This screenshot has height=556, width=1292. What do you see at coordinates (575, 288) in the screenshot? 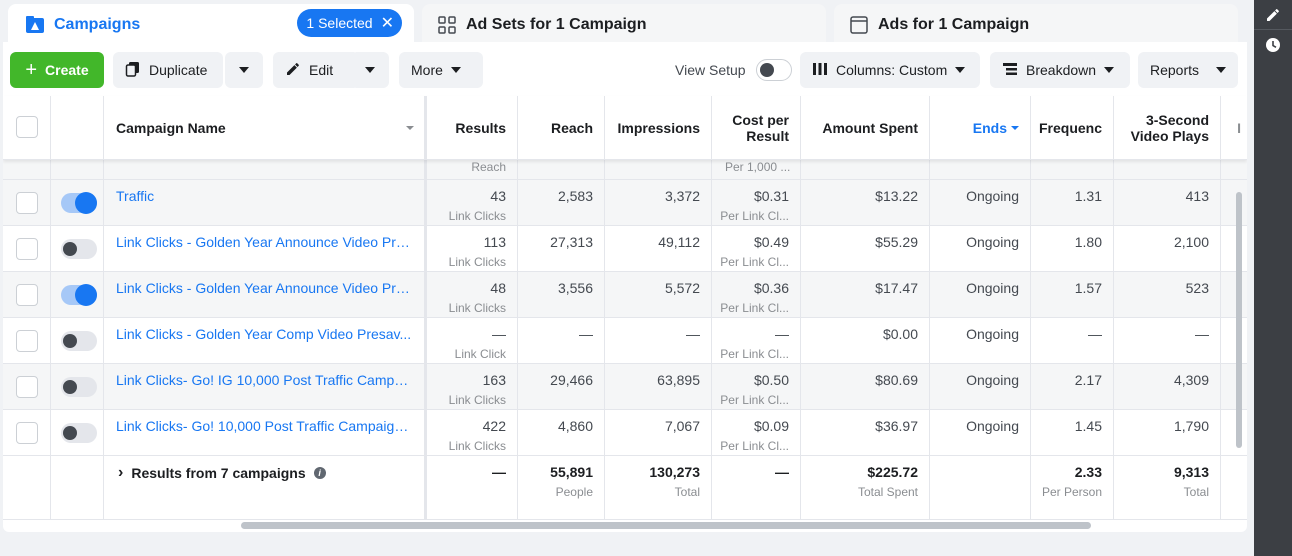
I see `reach-value: 3,556` at bounding box center [575, 288].